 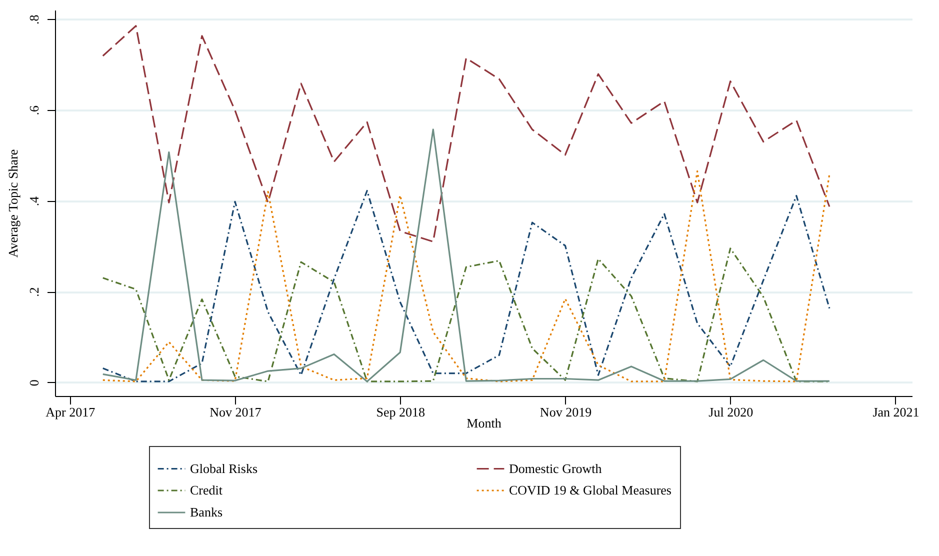 I want to click on legend-label: Banks, so click(x=206, y=512).